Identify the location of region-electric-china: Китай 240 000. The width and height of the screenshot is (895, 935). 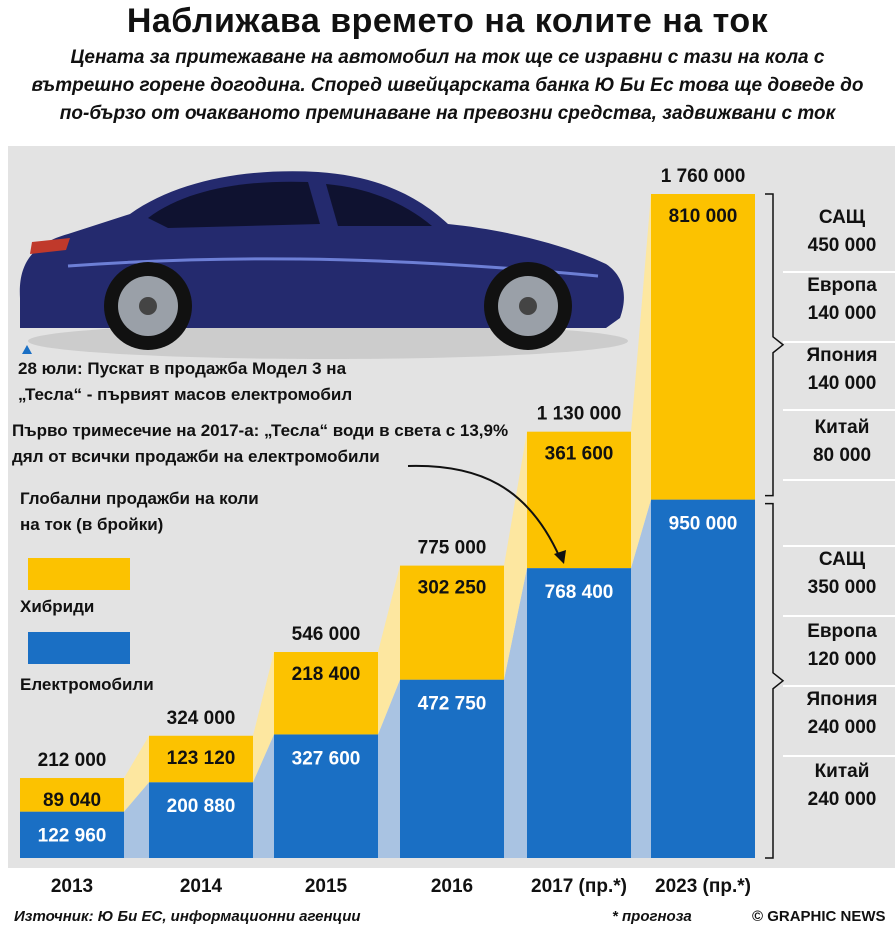
(842, 785).